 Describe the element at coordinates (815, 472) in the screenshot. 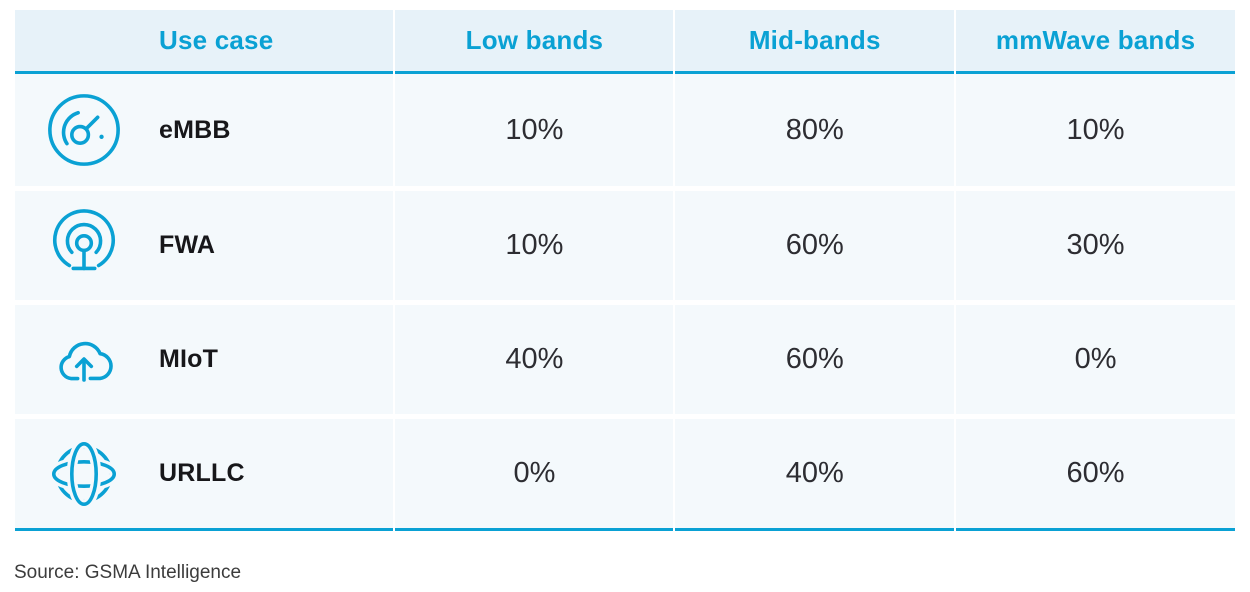

I see `value-cell-mid: 40%` at that location.